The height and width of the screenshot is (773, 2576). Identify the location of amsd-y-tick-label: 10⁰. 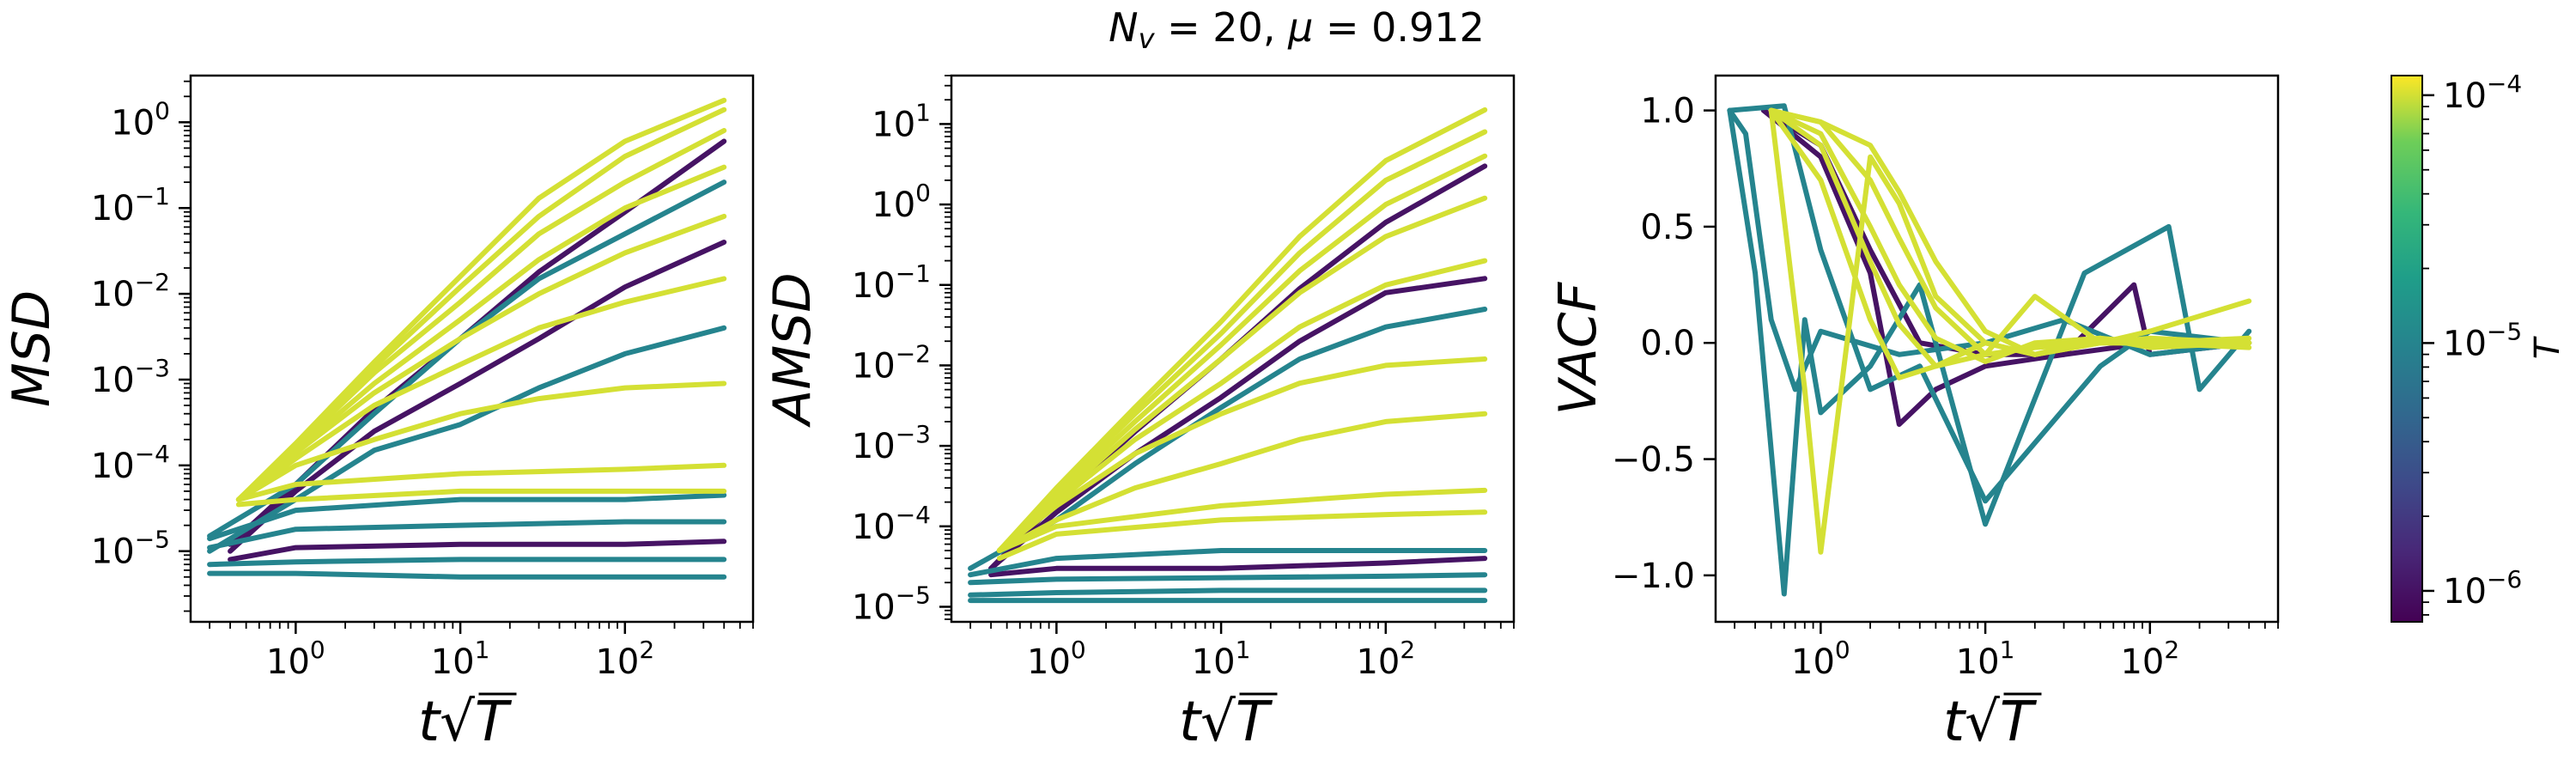
(902, 202).